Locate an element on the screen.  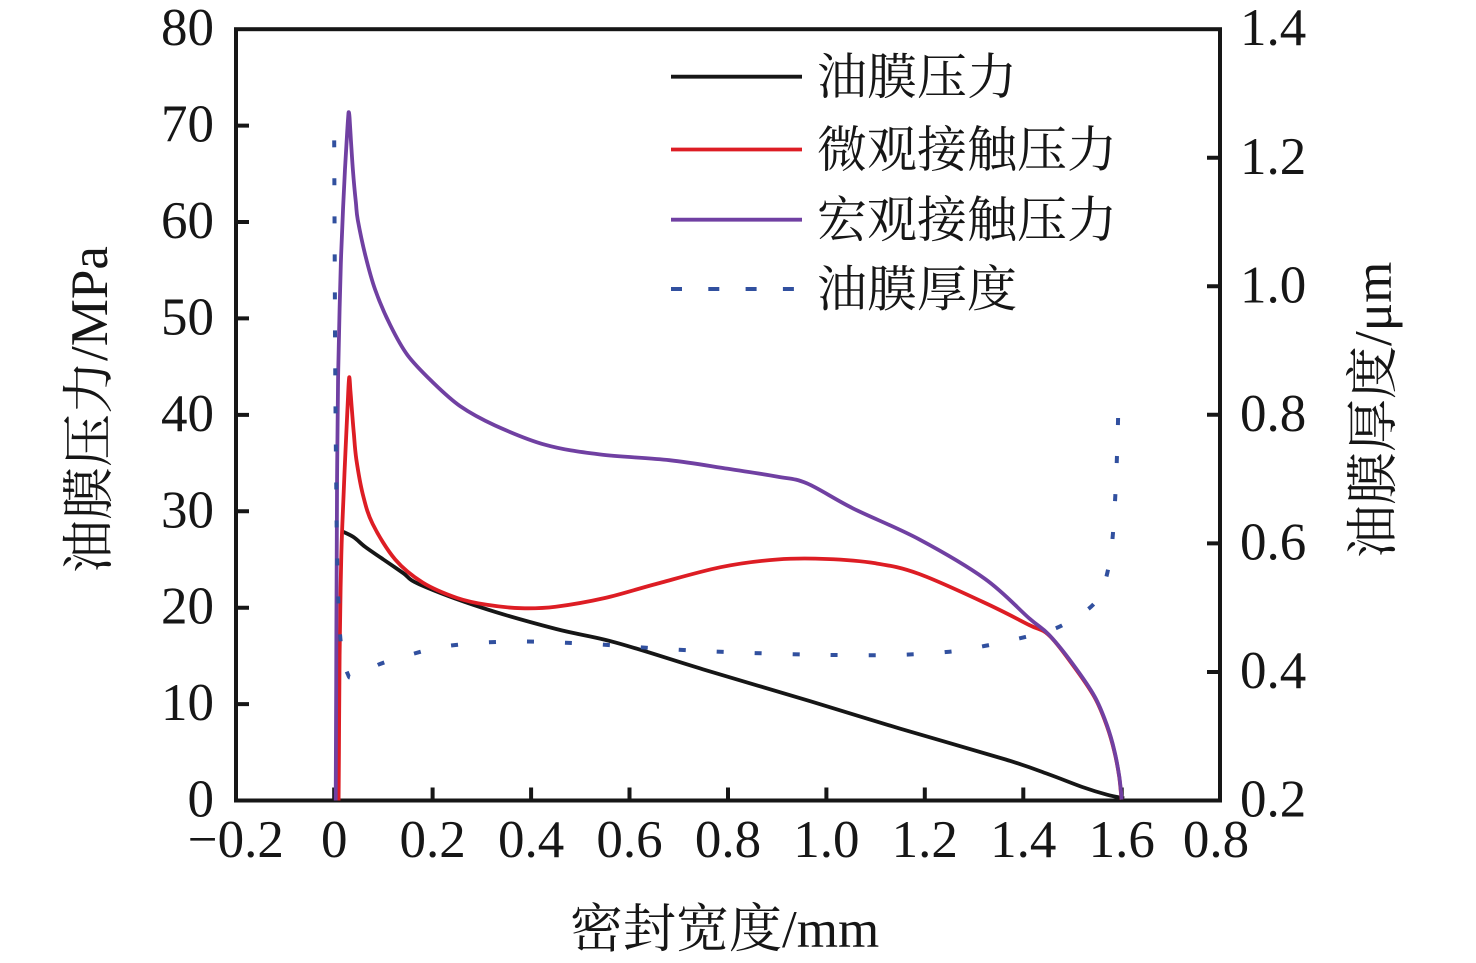
svg-text: 80 is located at coordinates (187, 28).